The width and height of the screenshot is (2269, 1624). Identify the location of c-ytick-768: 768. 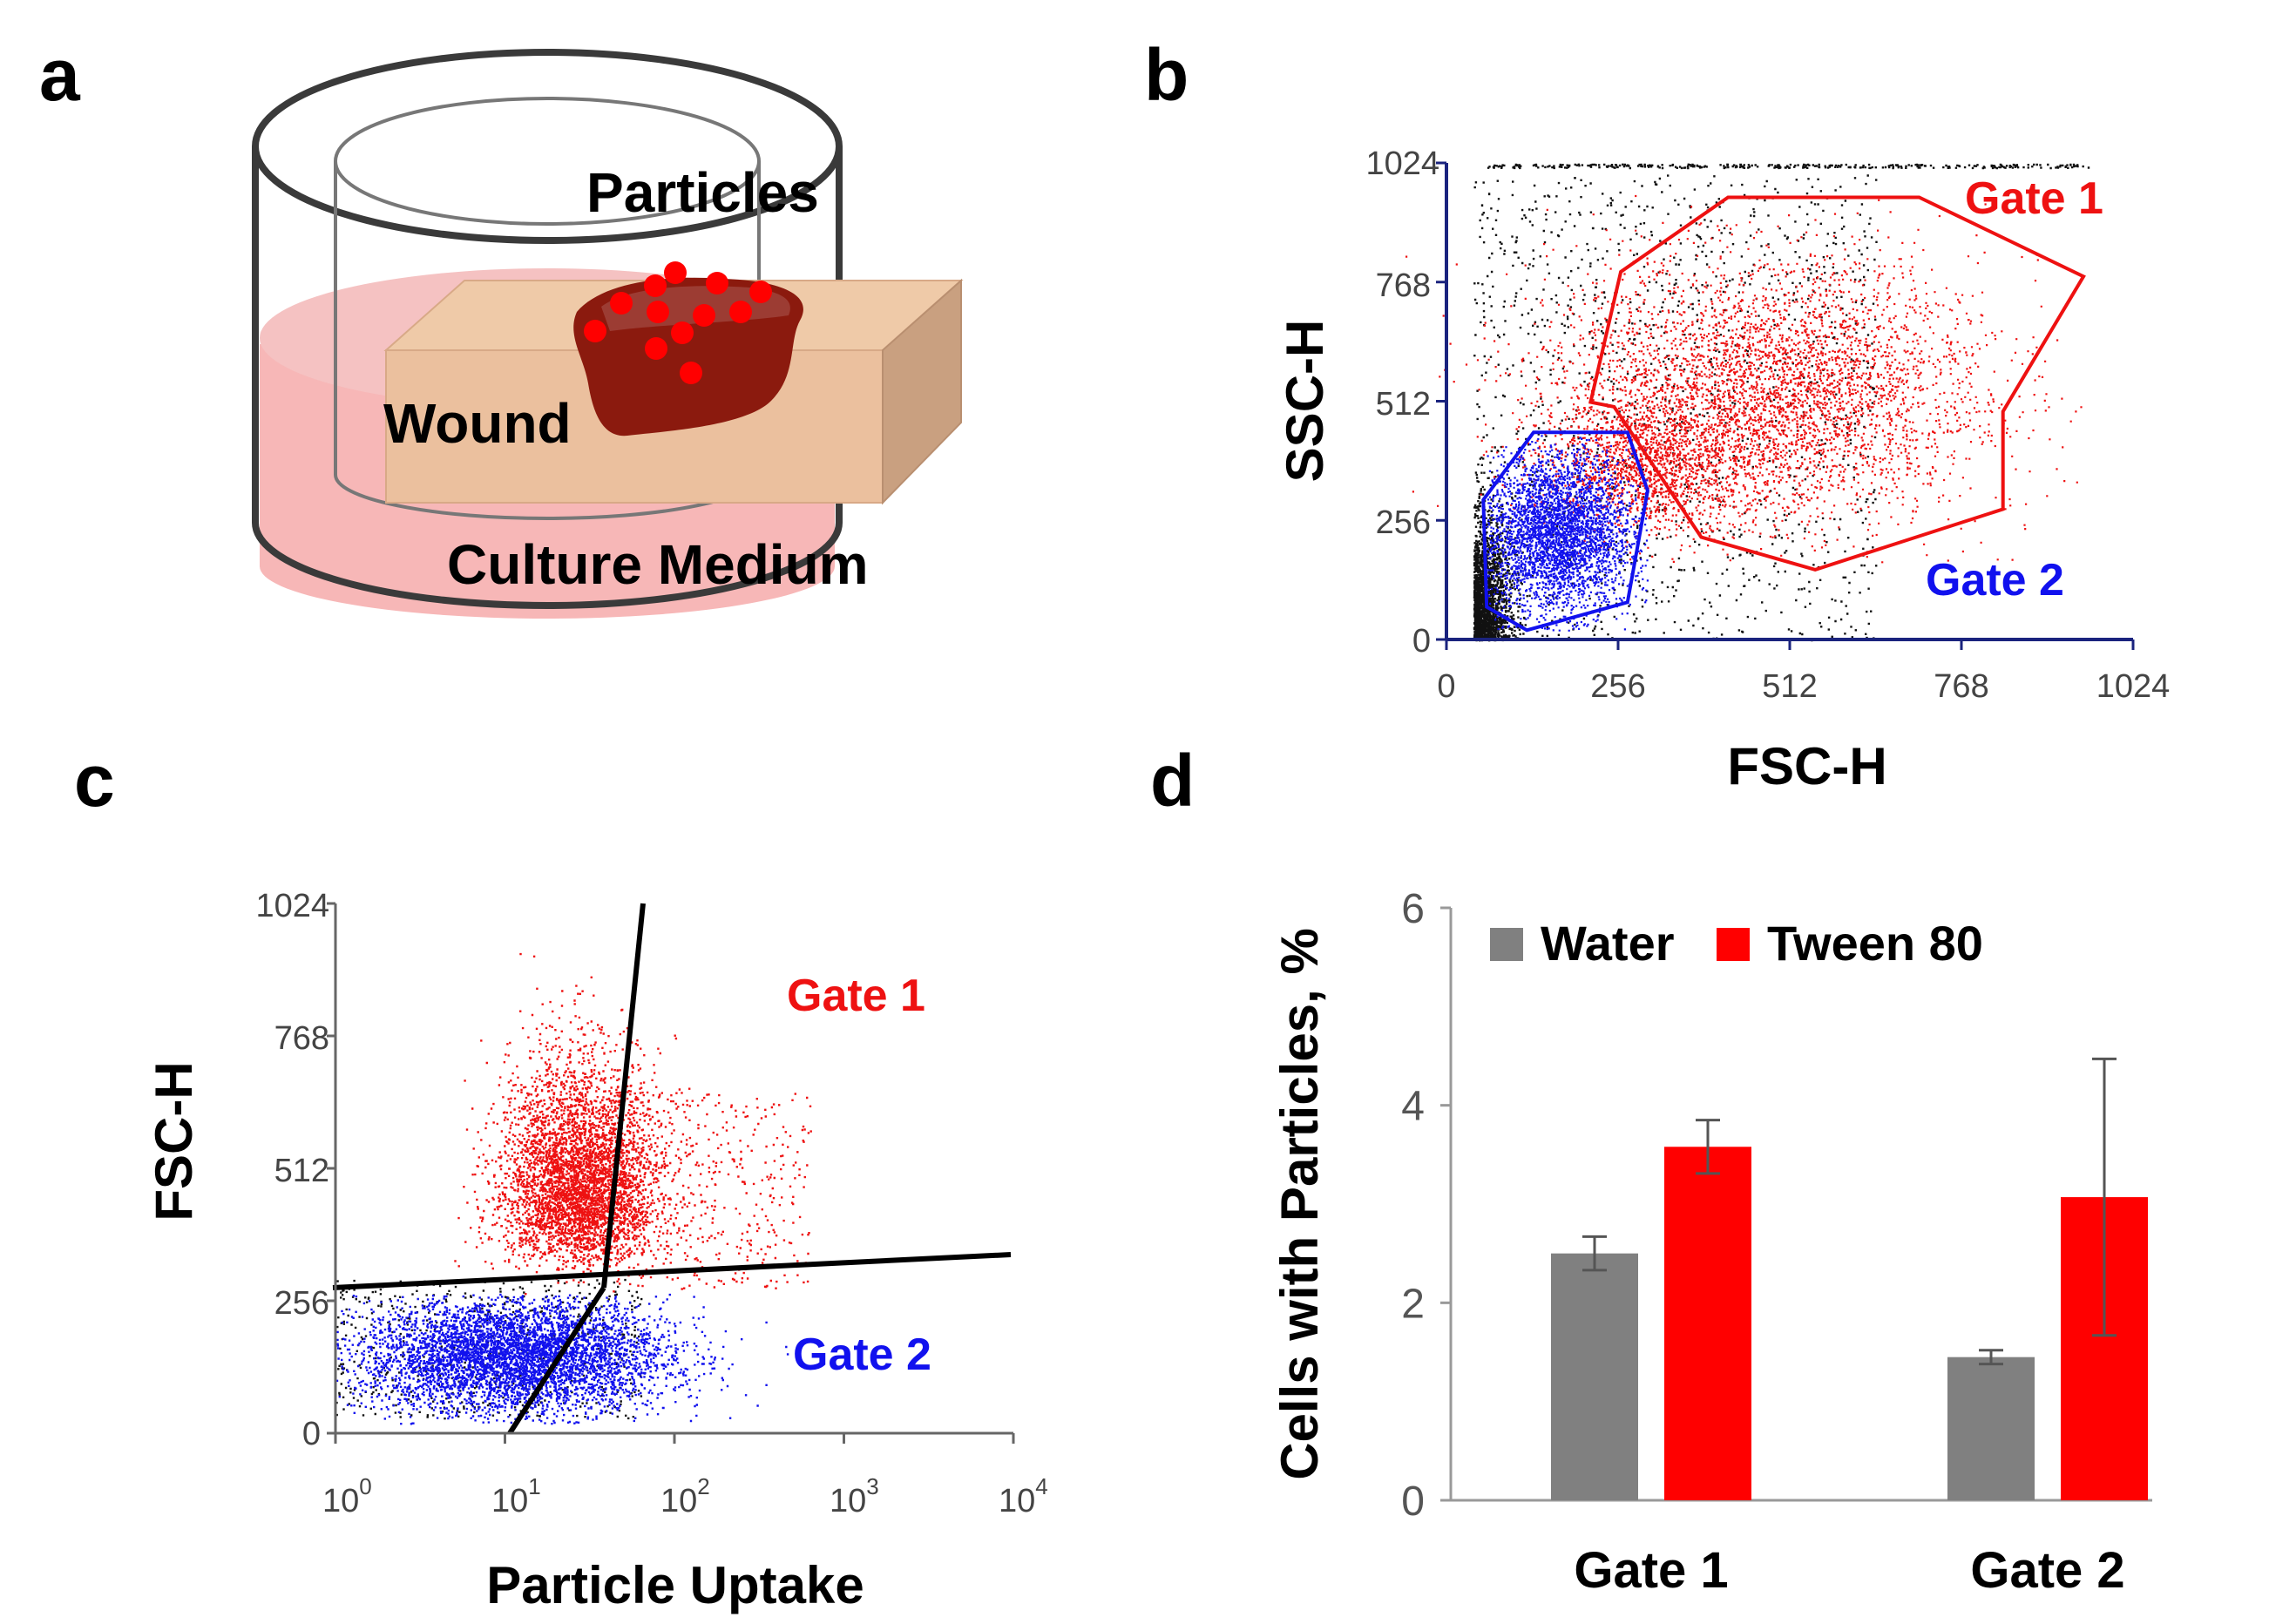
(301, 1038).